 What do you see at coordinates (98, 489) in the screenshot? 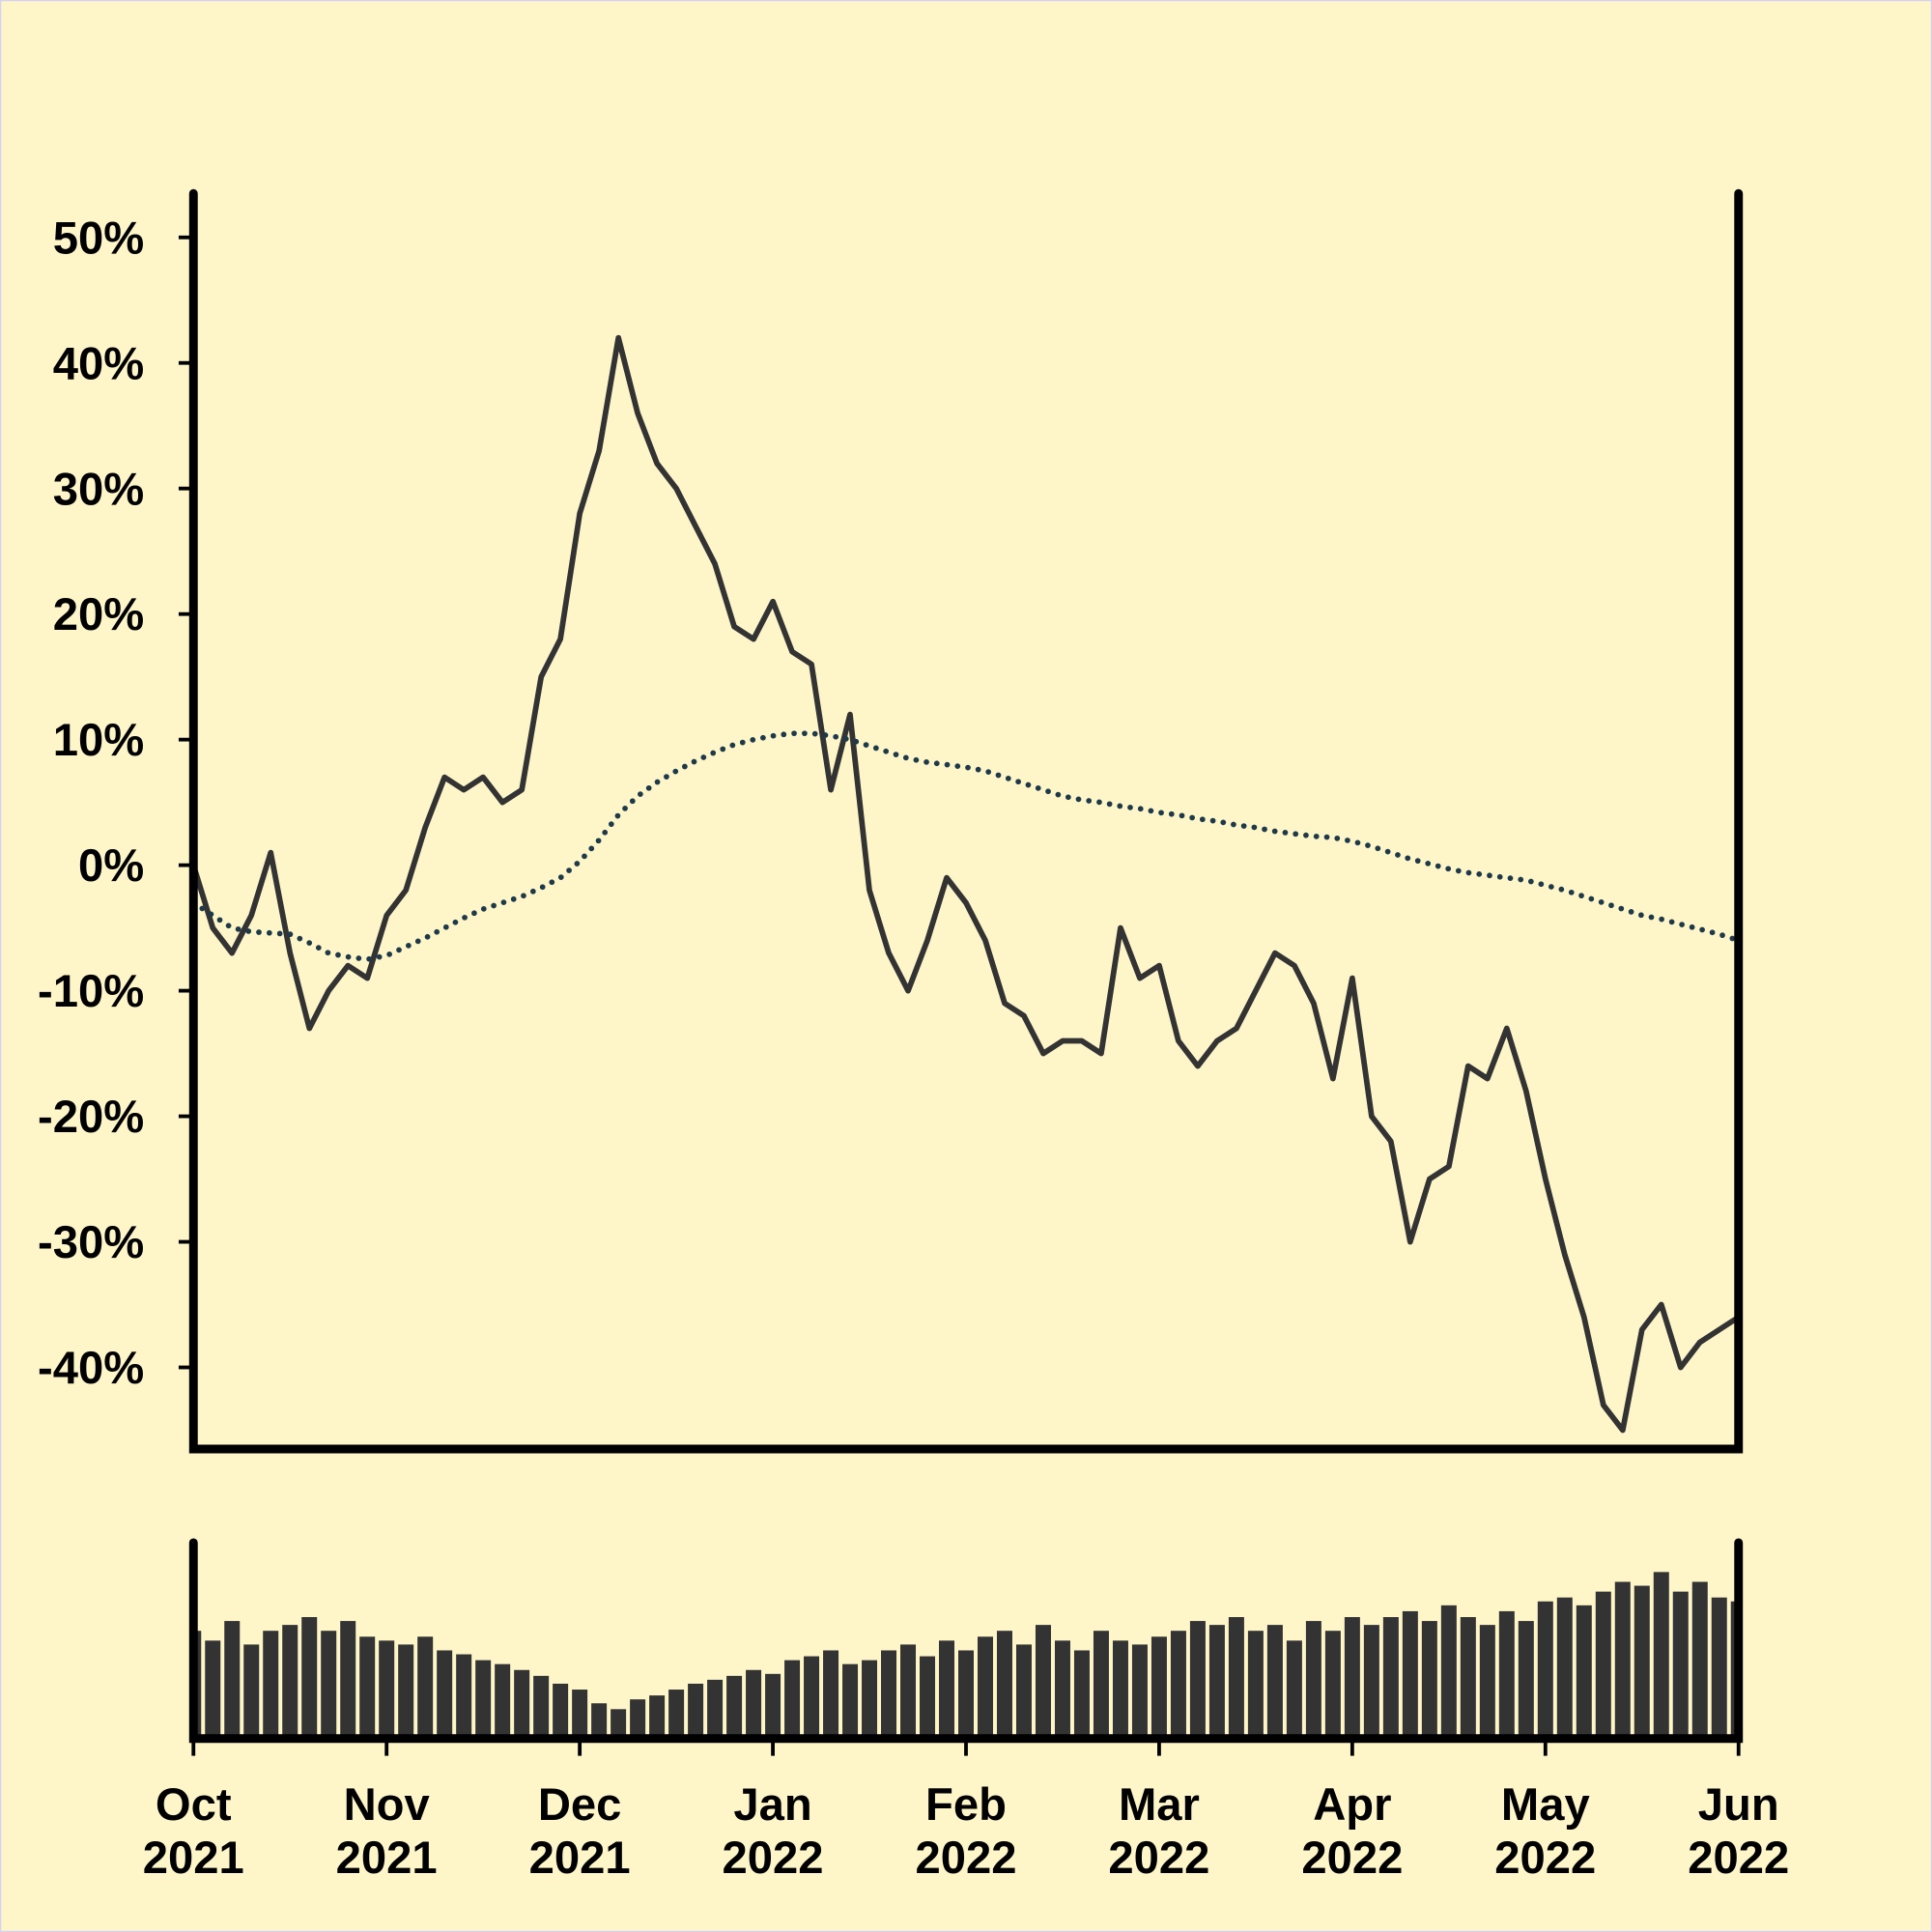
I see `y-tick-label: 30%` at bounding box center [98, 489].